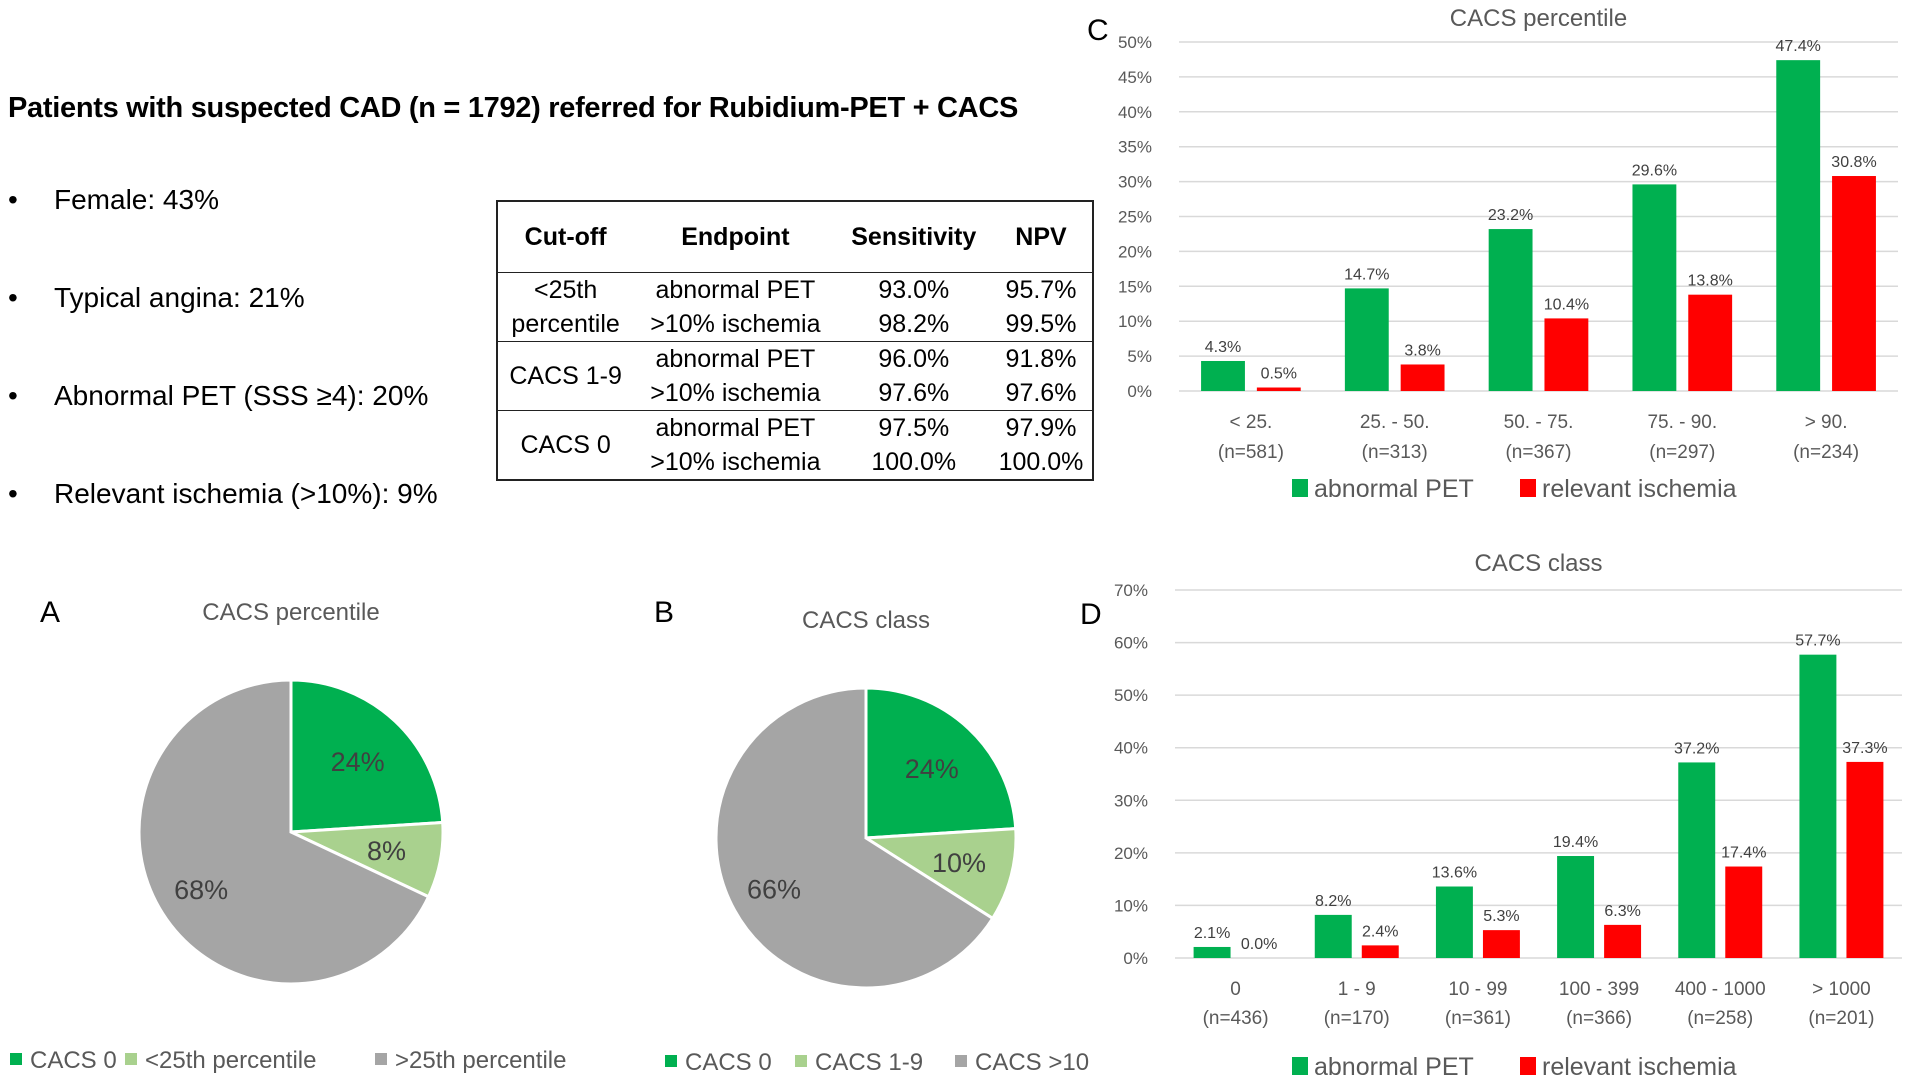 The height and width of the screenshot is (1086, 1910). What do you see at coordinates (1041, 393) in the screenshot?
I see `npv-cell: 97.6%` at bounding box center [1041, 393].